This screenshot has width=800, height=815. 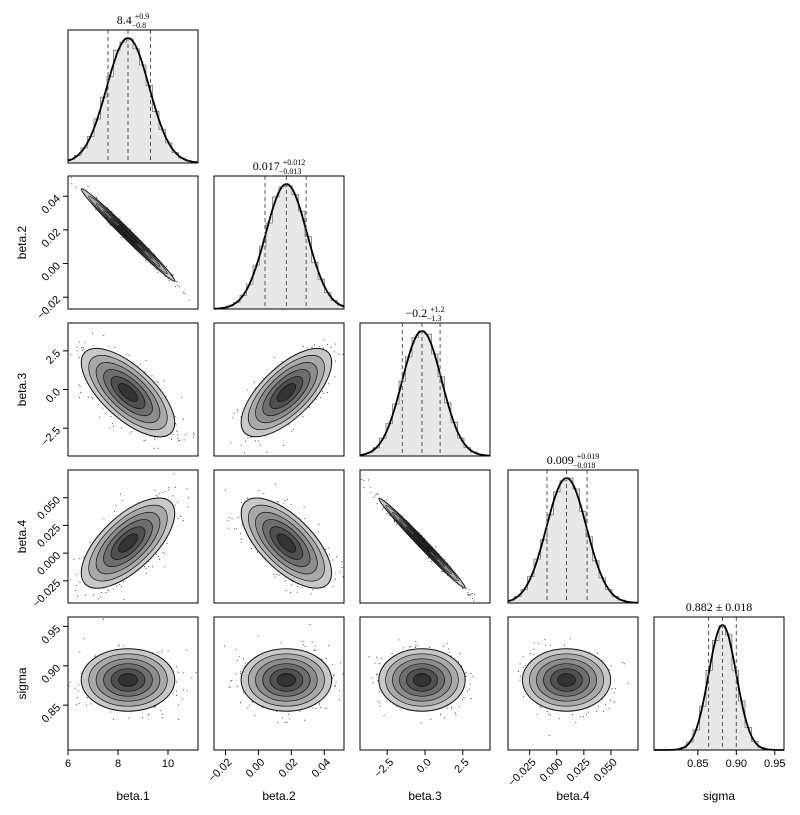 What do you see at coordinates (118, 764) in the screenshot?
I see `x-tick-label: 8` at bounding box center [118, 764].